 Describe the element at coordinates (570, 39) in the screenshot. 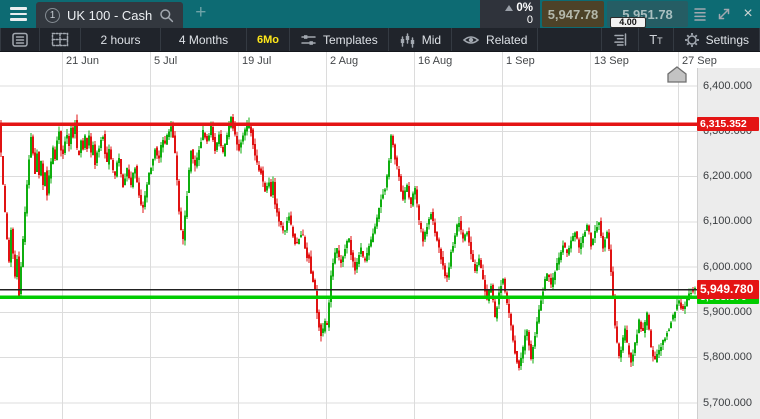

I see `toolbar-spacer` at that location.